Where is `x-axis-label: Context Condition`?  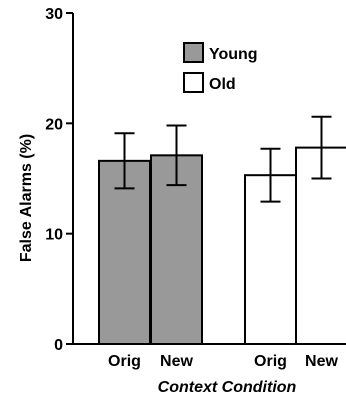 x-axis-label: Context Condition is located at coordinates (227, 387).